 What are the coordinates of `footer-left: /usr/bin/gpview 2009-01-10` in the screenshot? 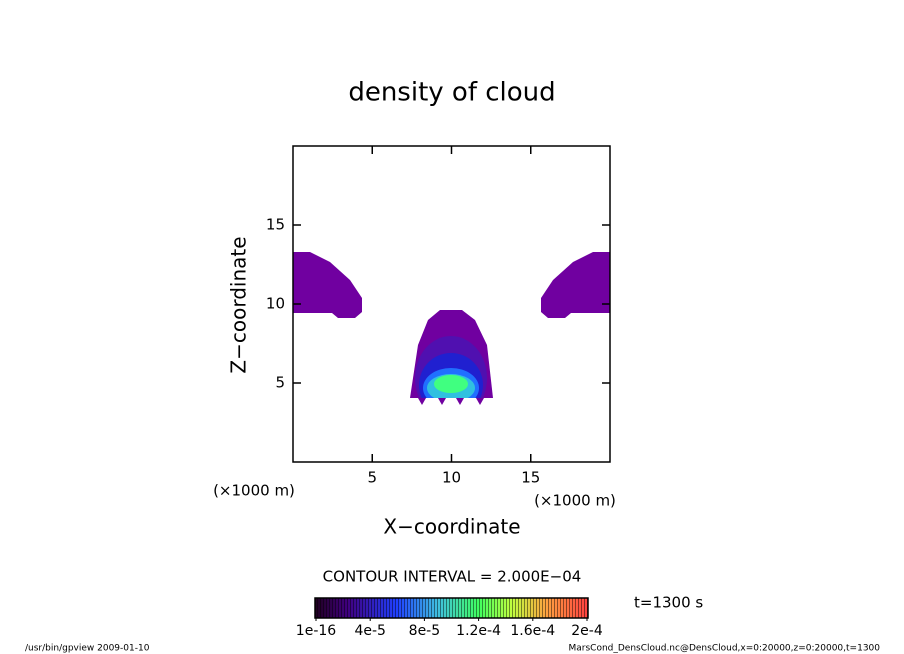 It's located at (87, 649).